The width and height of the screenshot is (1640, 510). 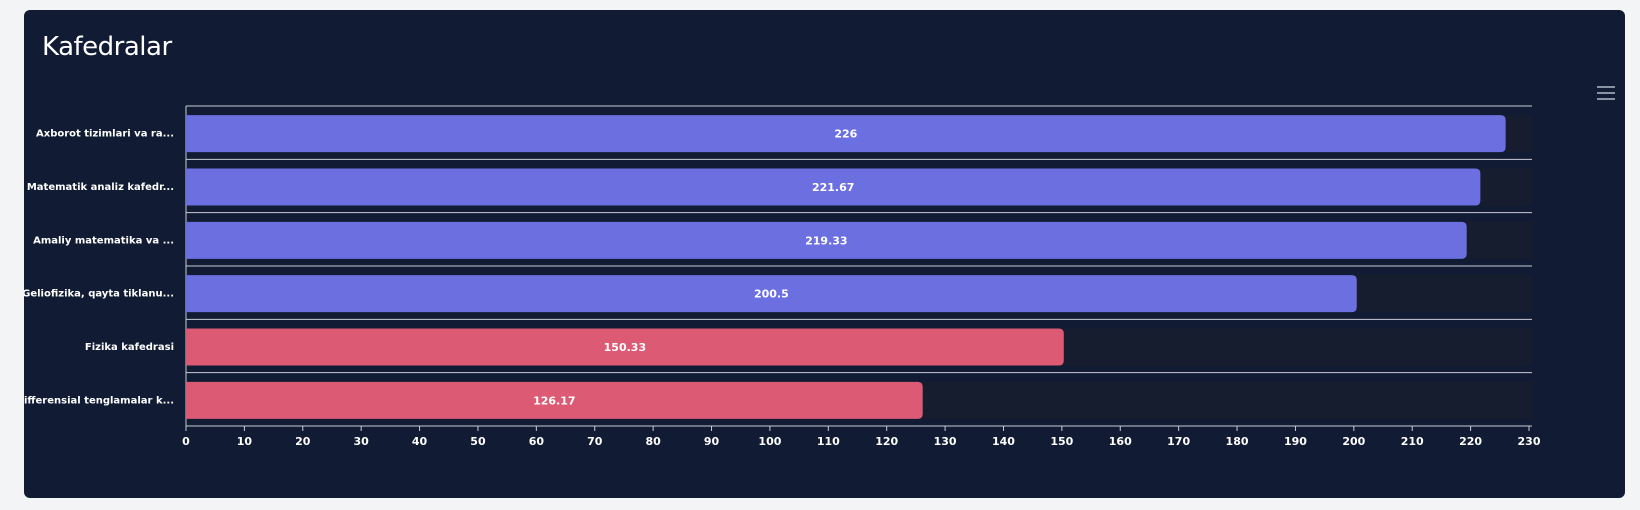 I want to click on x-tick-label: 160, so click(x=1120, y=441).